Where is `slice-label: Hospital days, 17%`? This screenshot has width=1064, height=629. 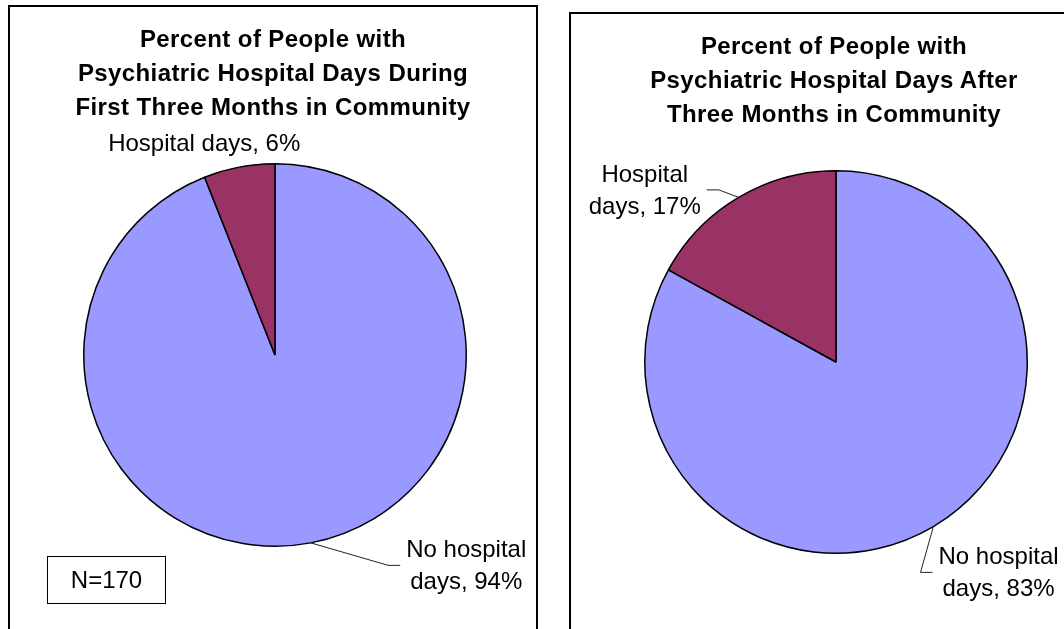 slice-label: Hospital days, 17% is located at coordinates (644, 189).